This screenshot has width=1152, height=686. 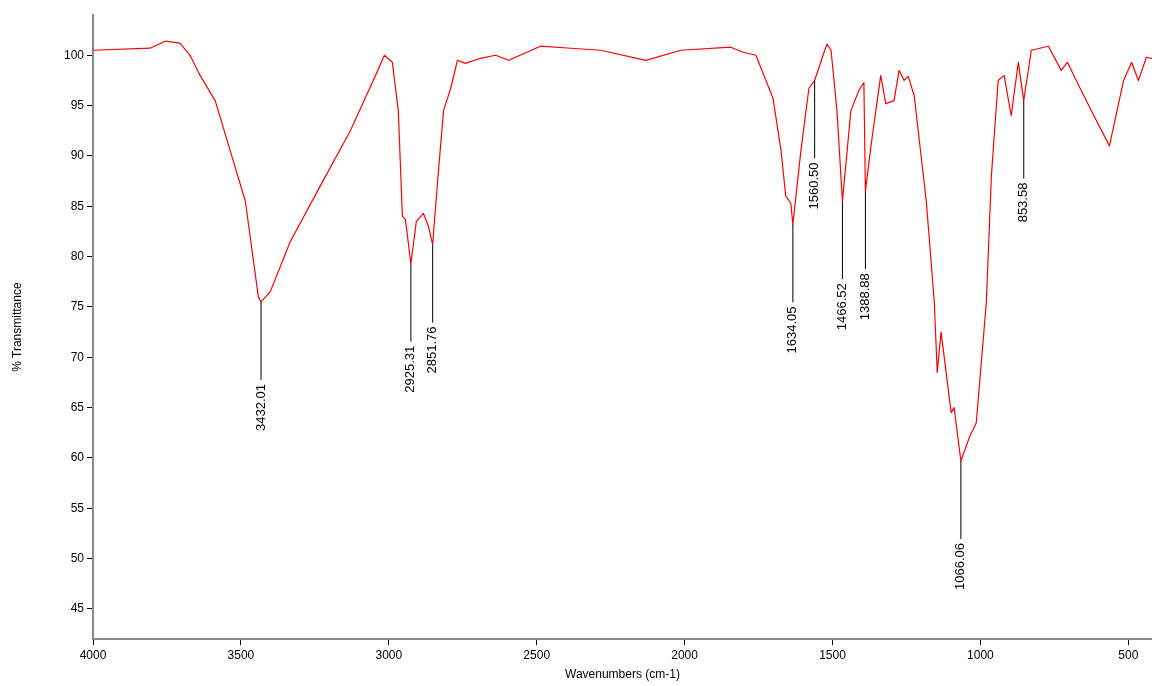 What do you see at coordinates (833, 654) in the screenshot?
I see `x-tick-label: 1500` at bounding box center [833, 654].